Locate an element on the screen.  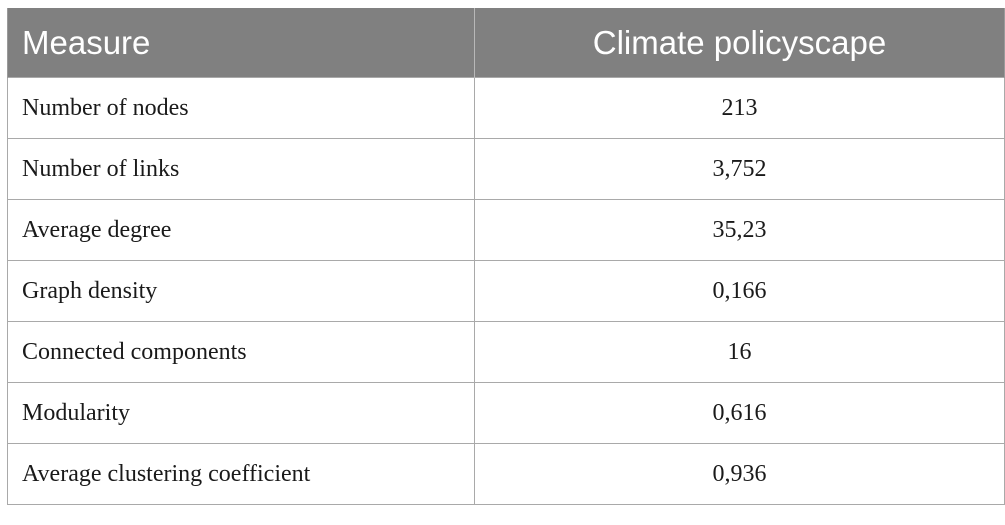
table-row: Number of nodes 213 is located at coordinates (506, 108).